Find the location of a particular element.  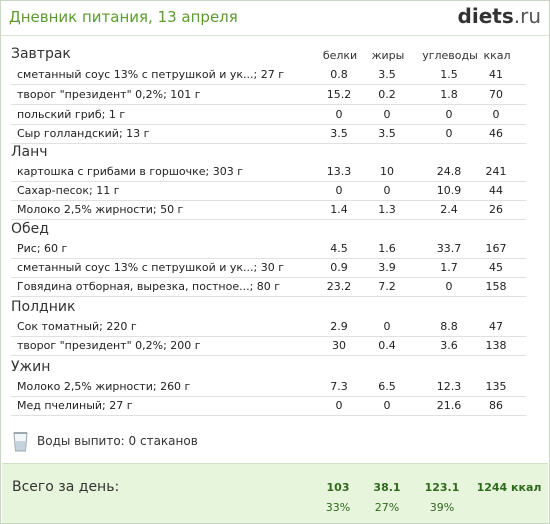

column-header-kcal: ккал is located at coordinates (497, 55).